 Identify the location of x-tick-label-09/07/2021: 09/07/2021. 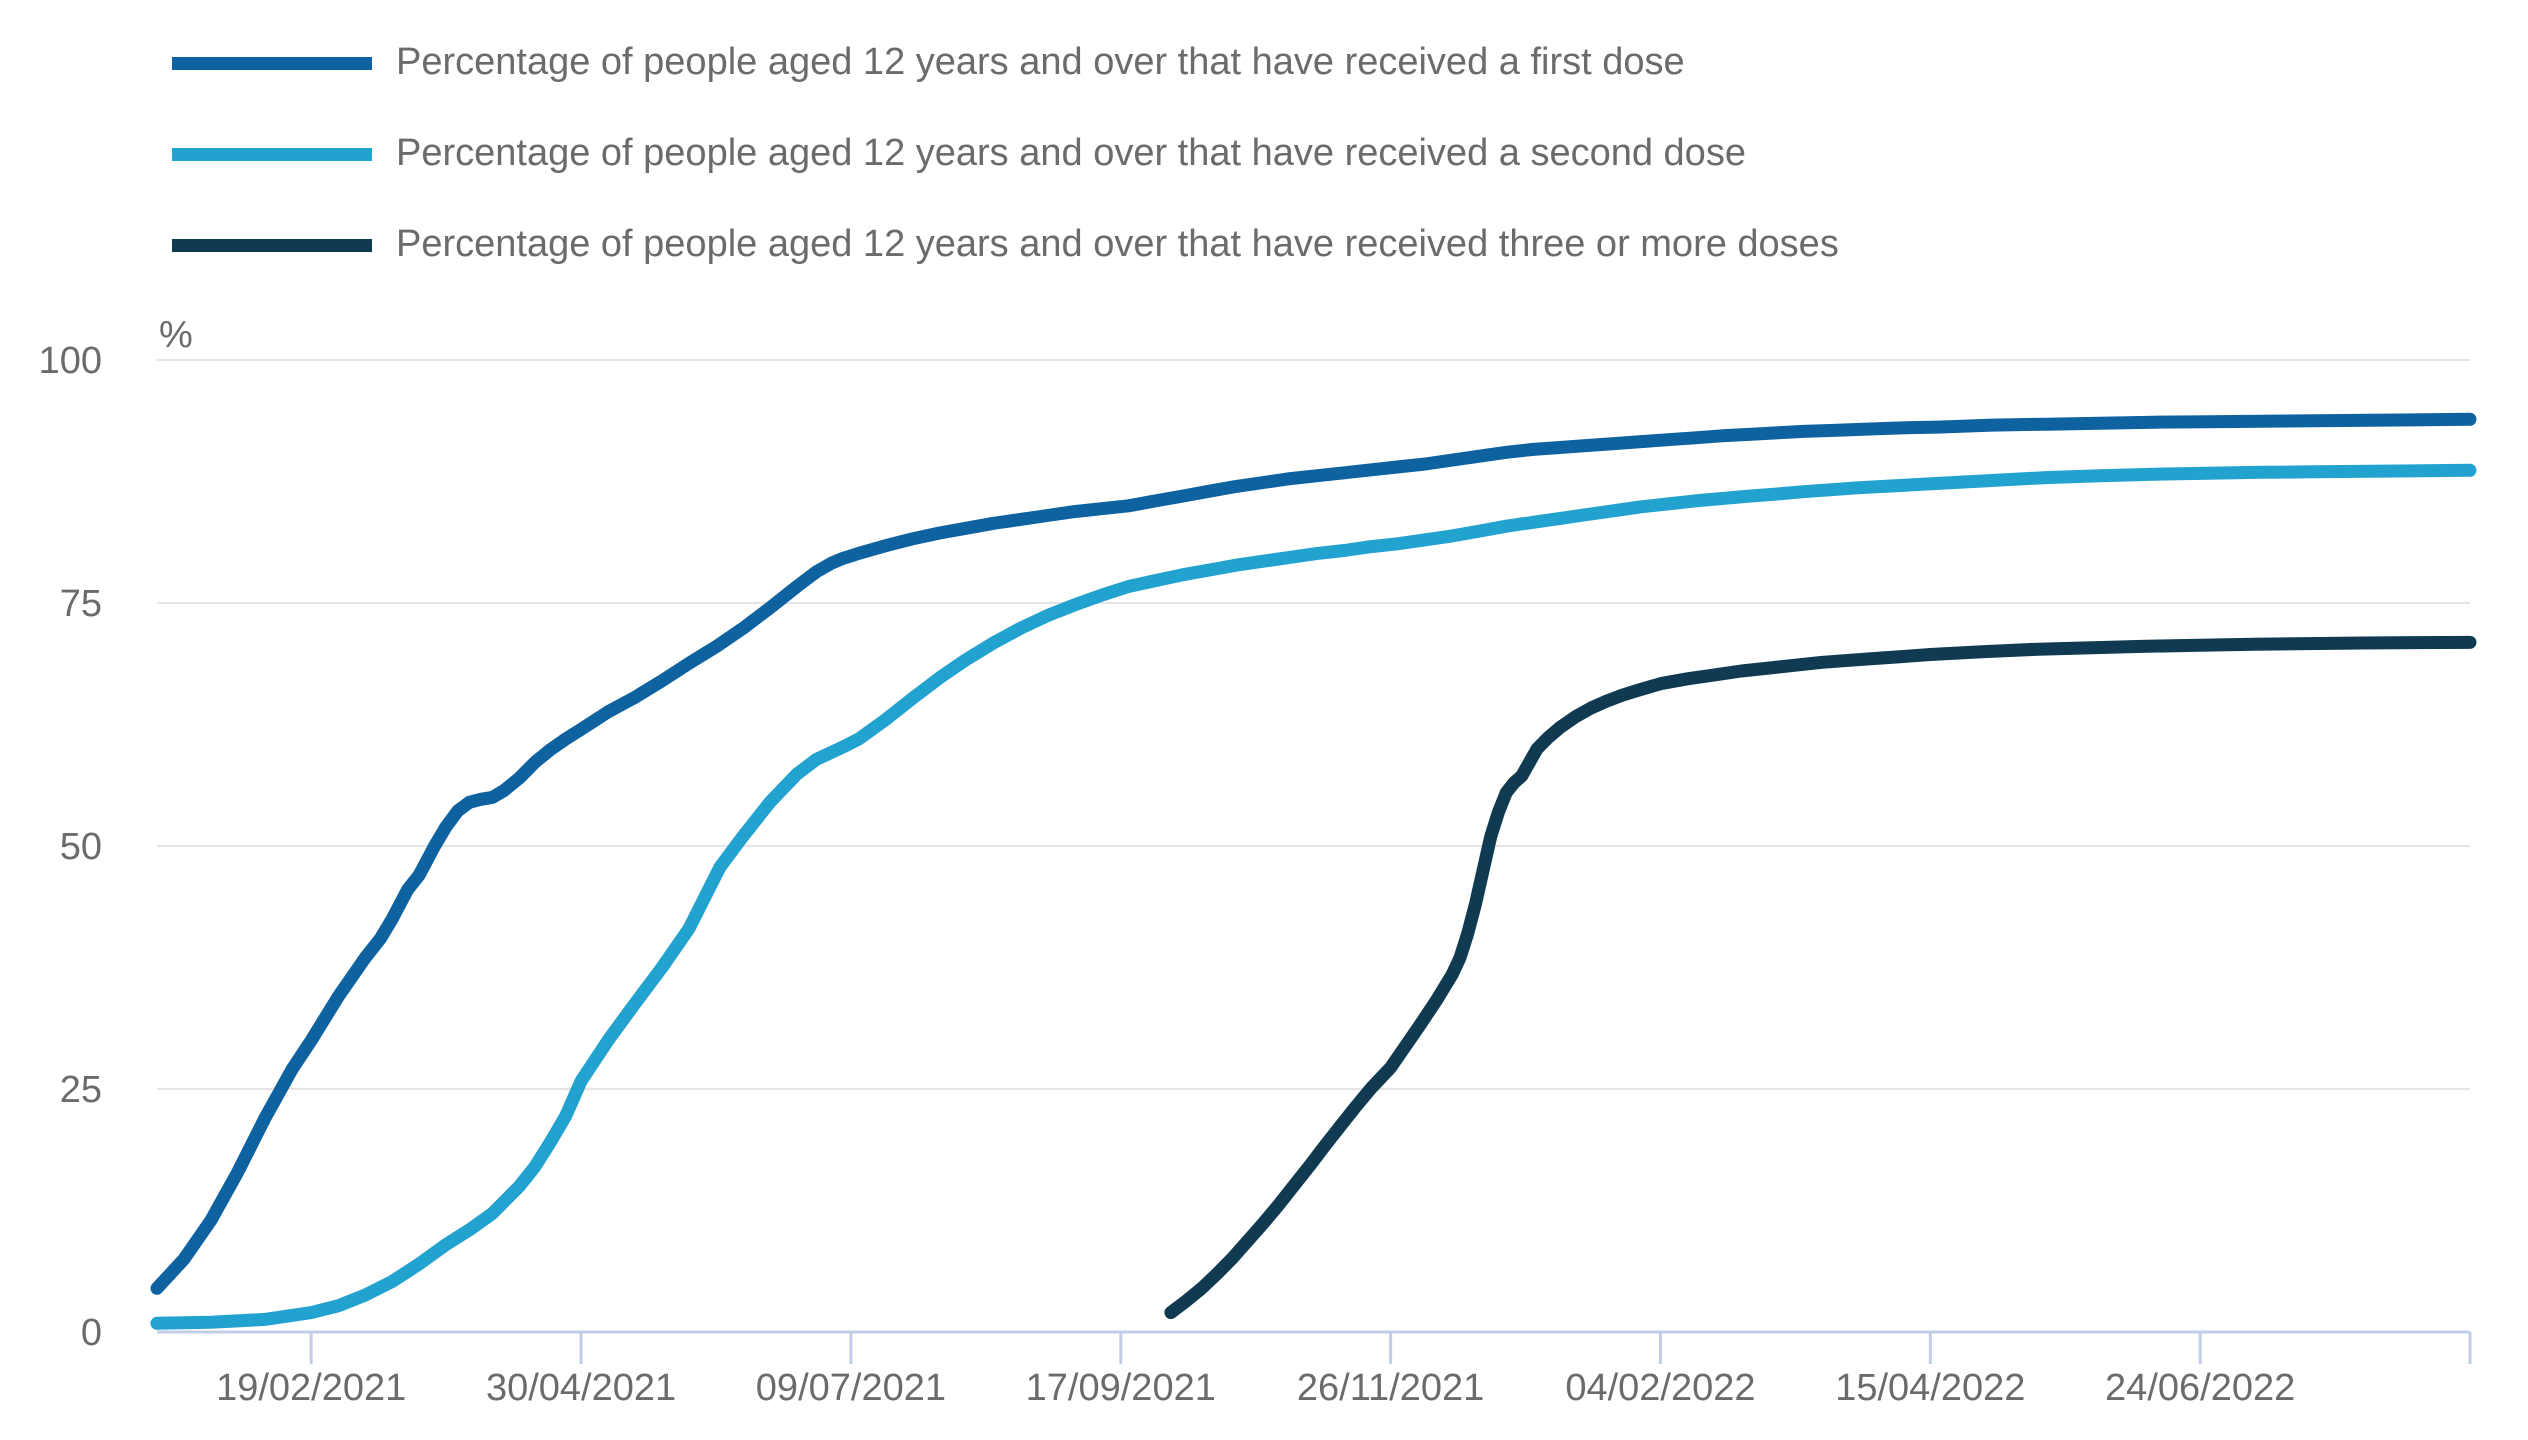
(851, 1388).